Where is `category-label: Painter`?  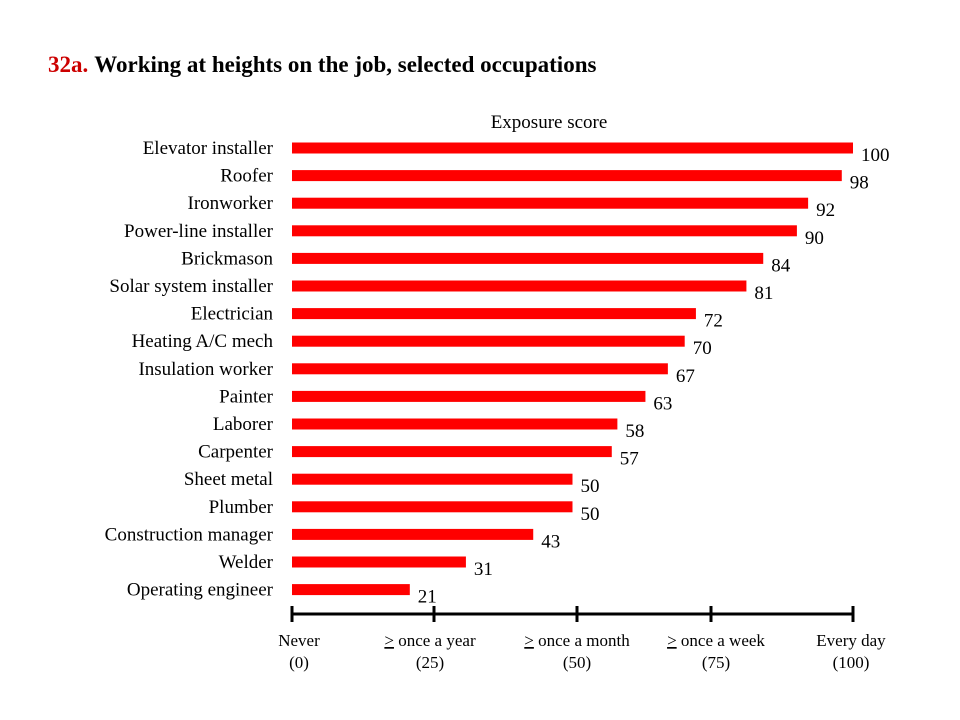 category-label: Painter is located at coordinates (246, 396).